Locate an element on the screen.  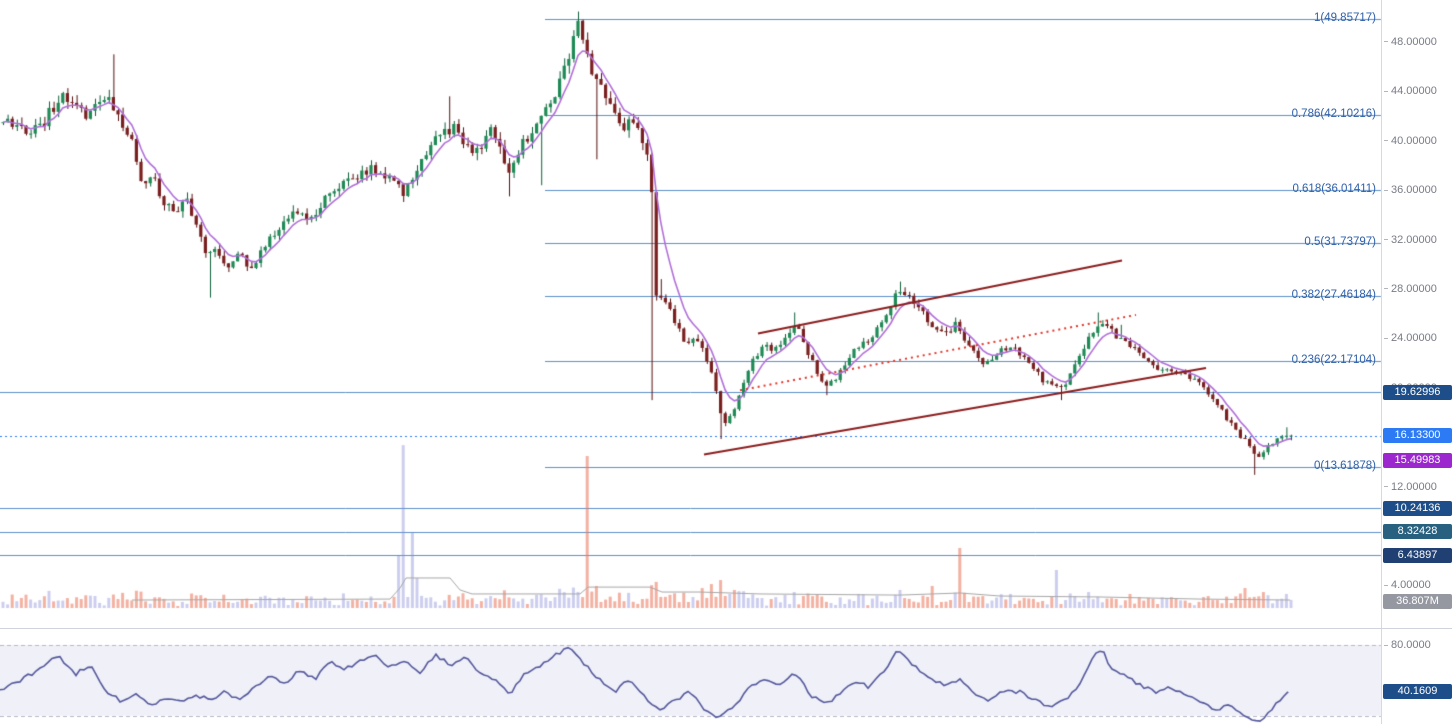
price-axis-tick: 44.00000 is located at coordinates (1410, 91).